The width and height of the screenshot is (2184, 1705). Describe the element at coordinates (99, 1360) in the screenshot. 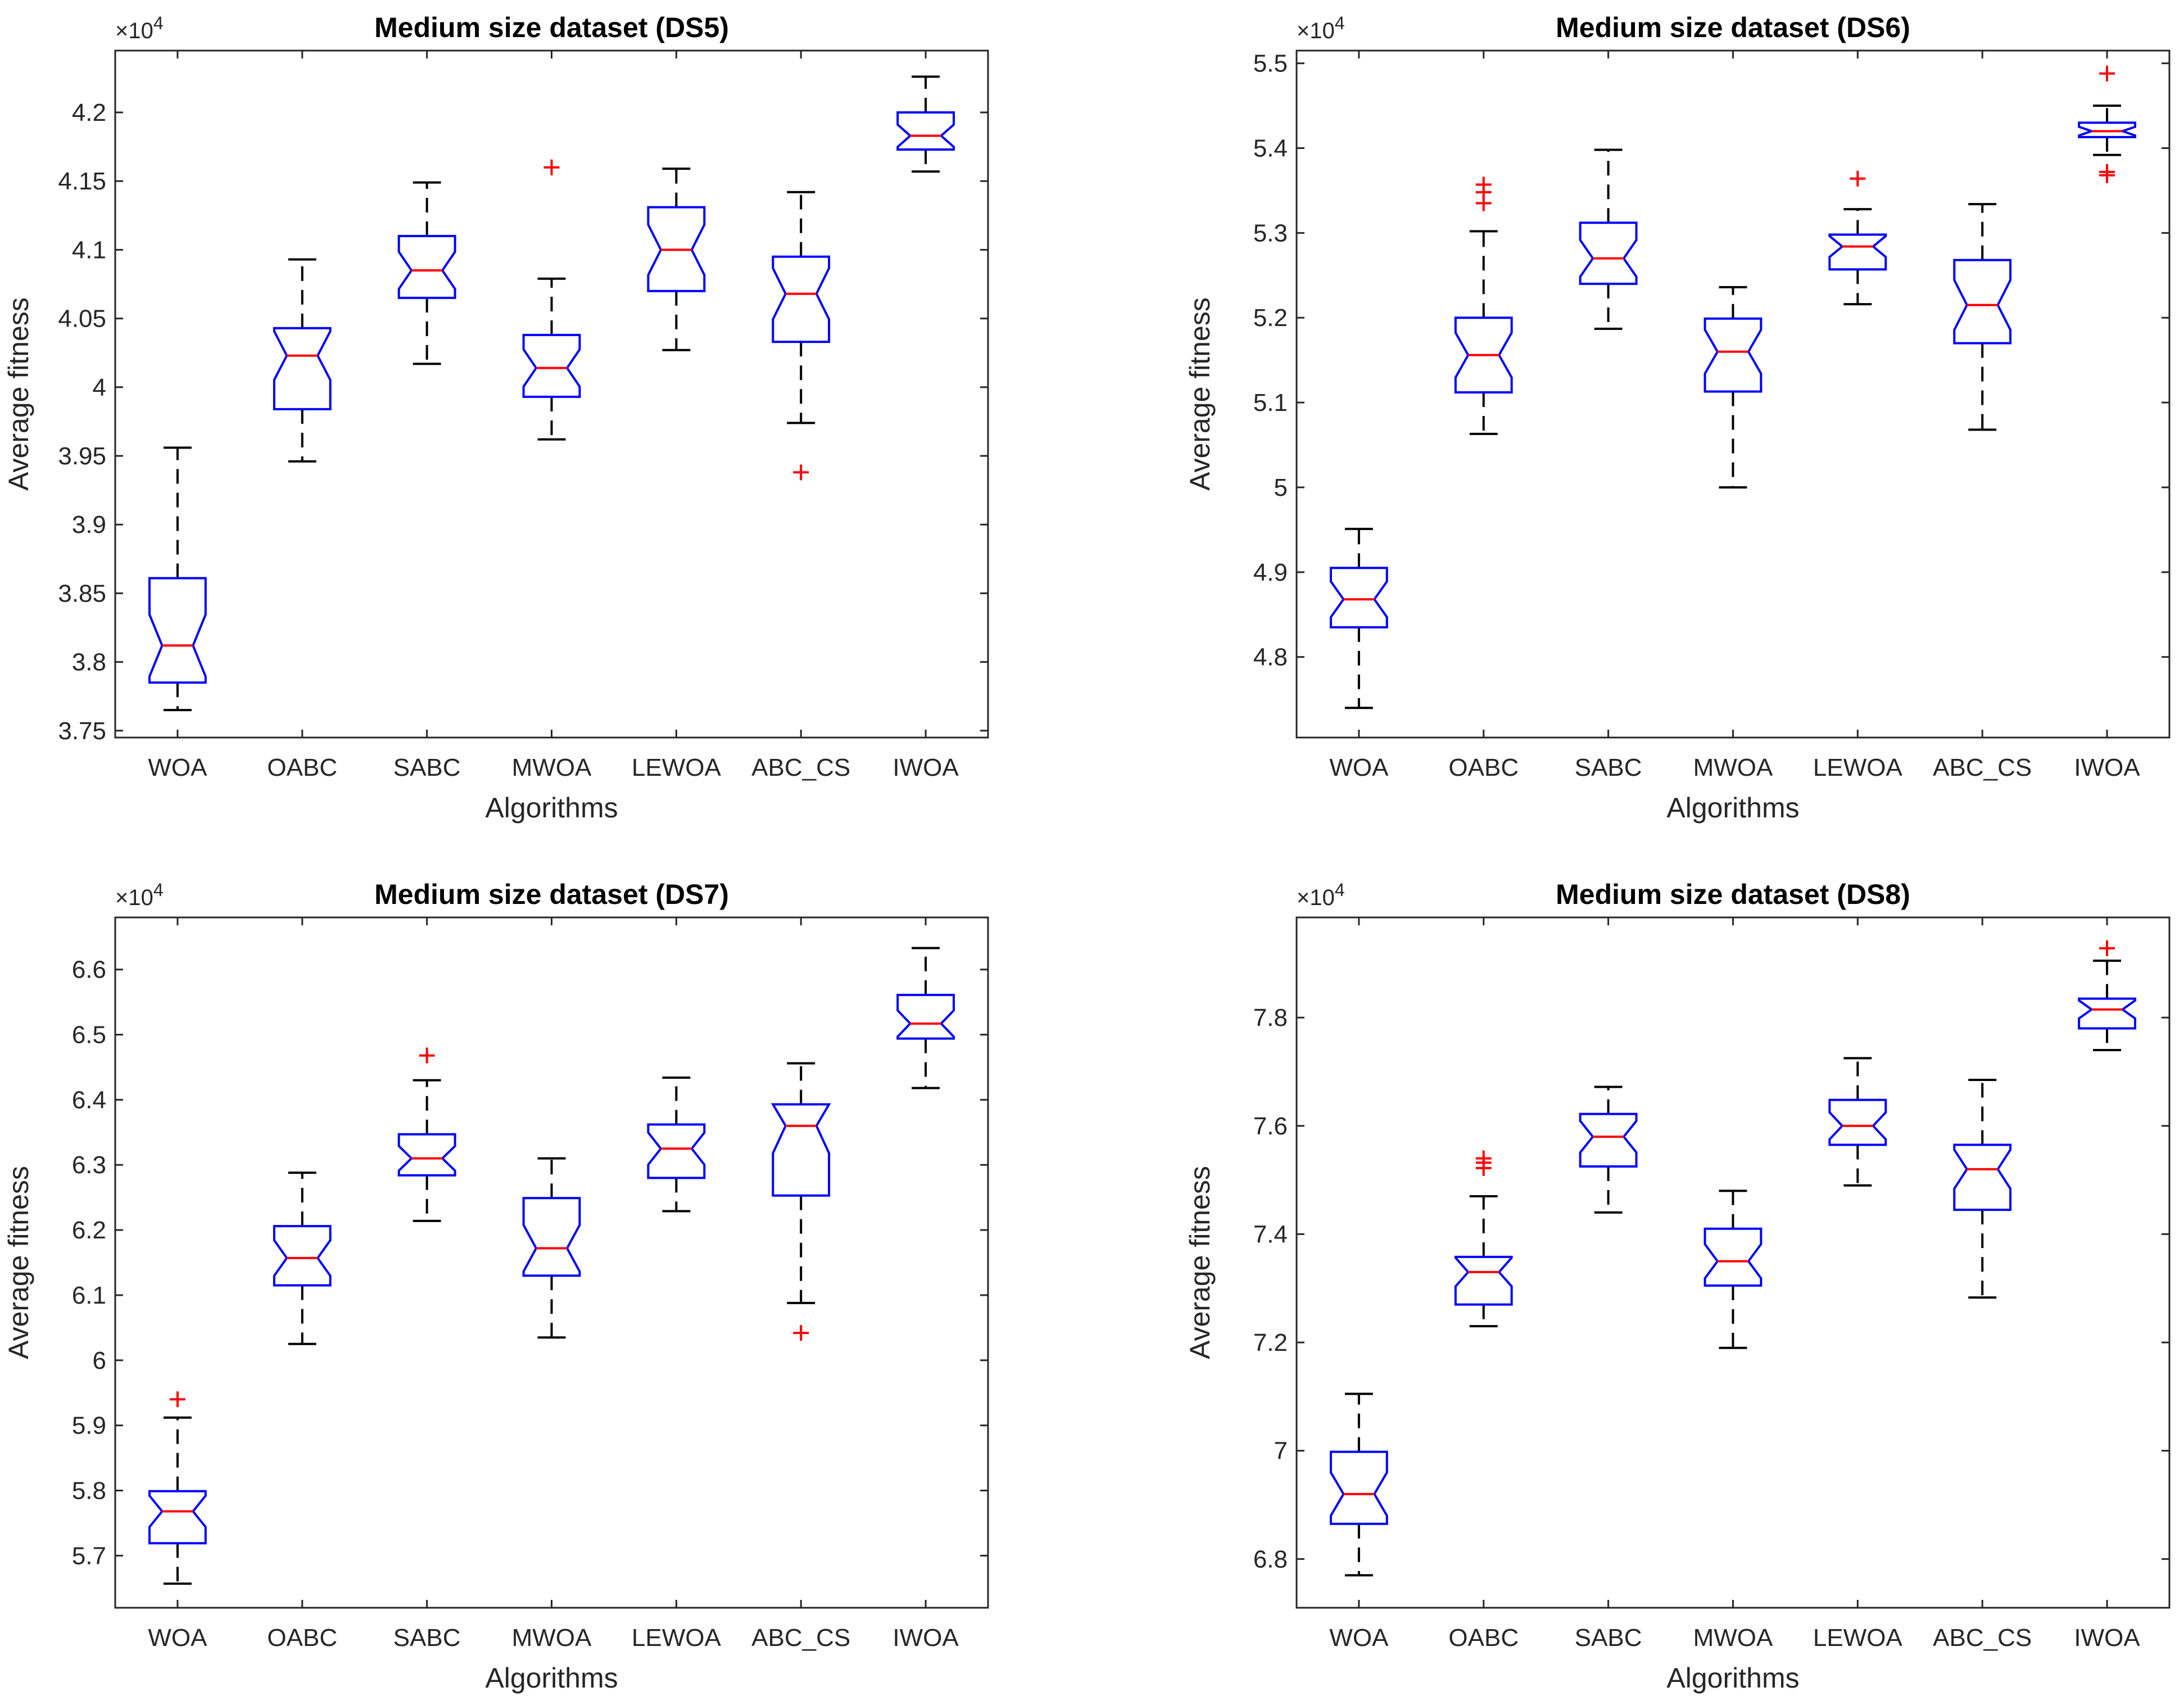

I see `y-tick-label: 6` at that location.